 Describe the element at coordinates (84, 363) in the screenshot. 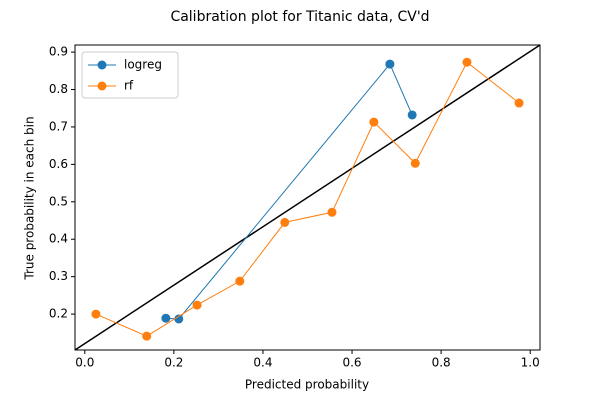

I see `x-tick-label: 0.0` at that location.